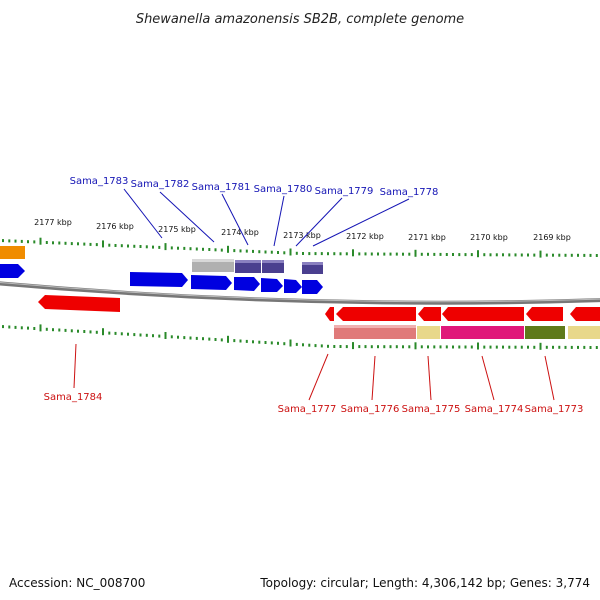  I want to click on gene-label-upper: Sama_1780, so click(283, 189).